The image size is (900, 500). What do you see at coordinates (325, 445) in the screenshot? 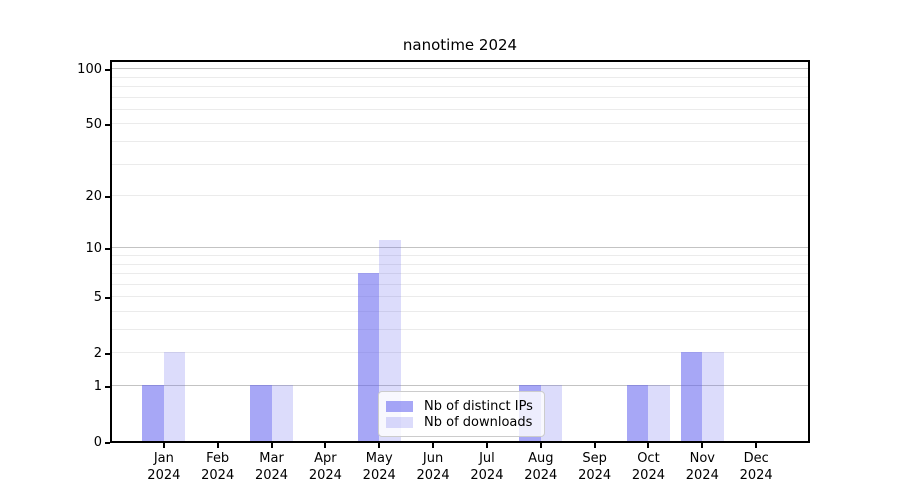
I see `x-tick-mark-apr` at bounding box center [325, 445].